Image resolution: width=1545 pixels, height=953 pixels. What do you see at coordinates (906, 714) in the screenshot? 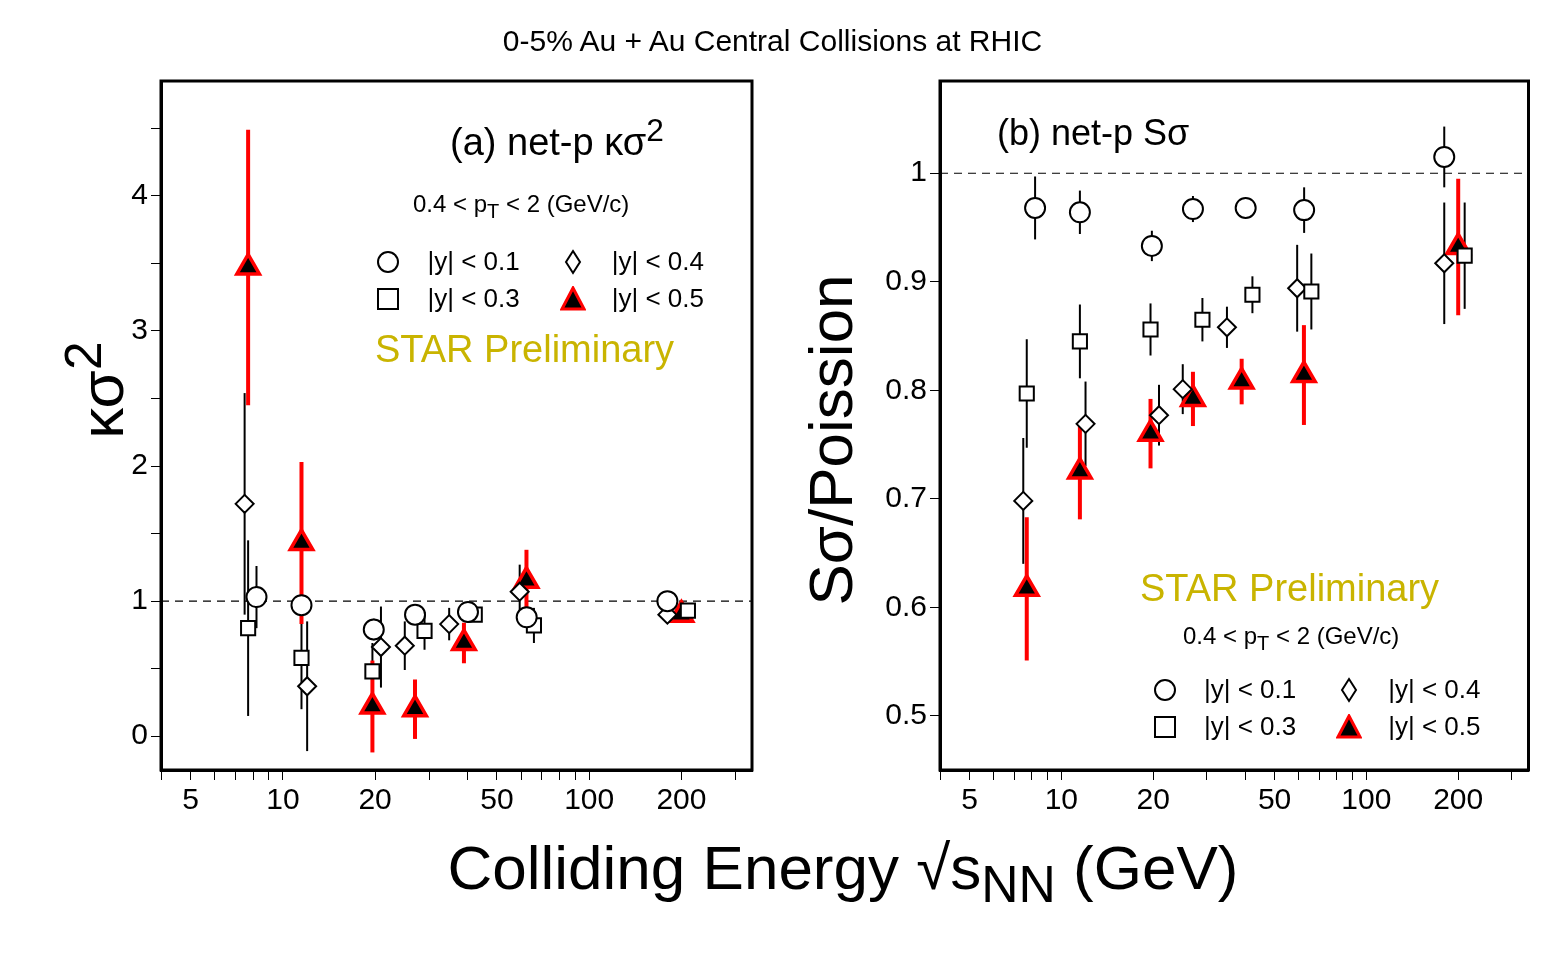
I see `y-tick-label: 0.5` at bounding box center [906, 714].